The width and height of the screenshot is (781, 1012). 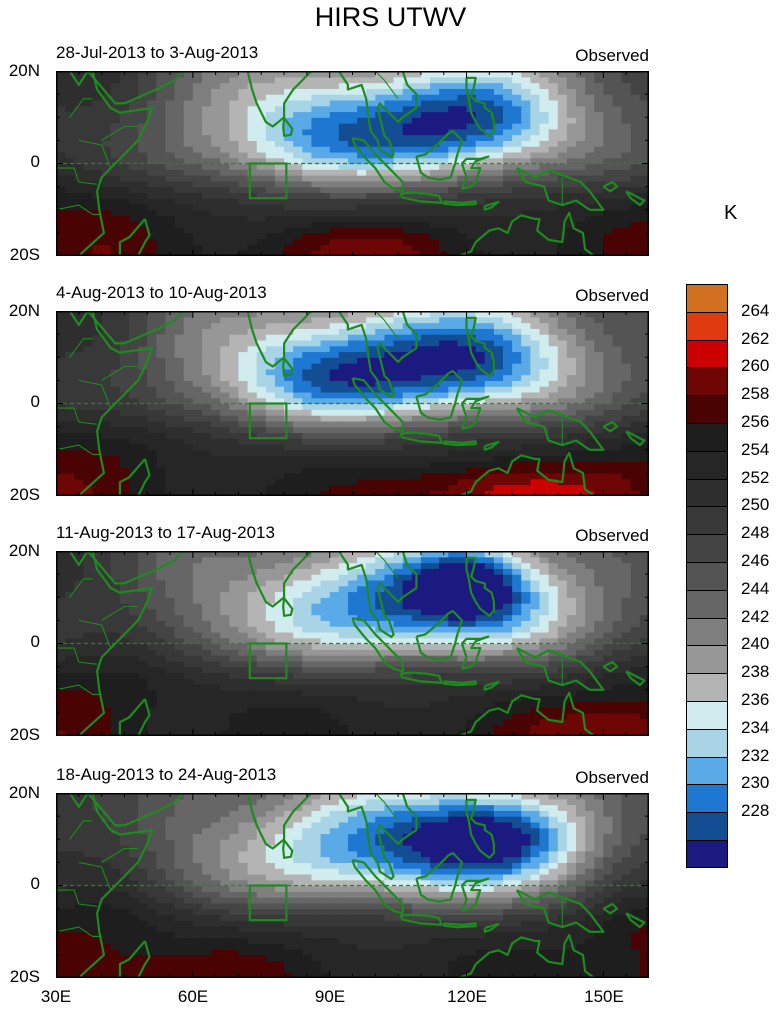 I want to click on panel-3-svg, so click(x=352, y=643).